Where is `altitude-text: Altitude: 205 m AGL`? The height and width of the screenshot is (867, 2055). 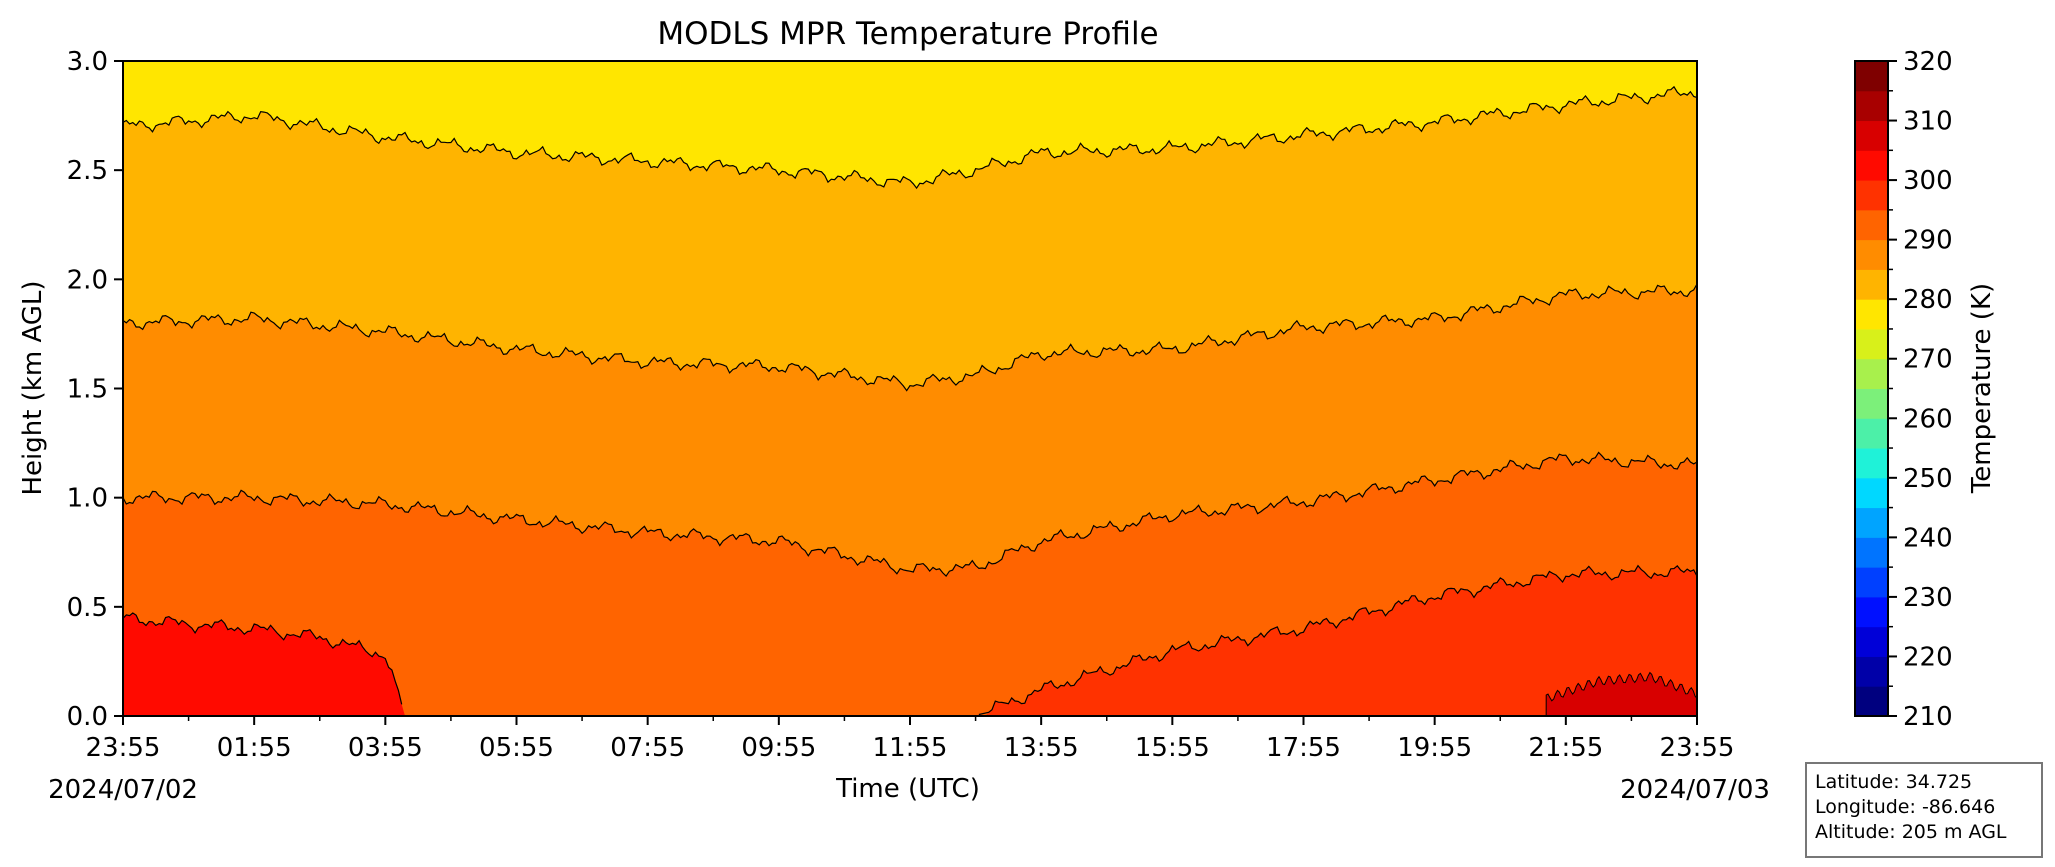
altitude-text: Altitude: 205 m AGL is located at coordinates (1911, 832).